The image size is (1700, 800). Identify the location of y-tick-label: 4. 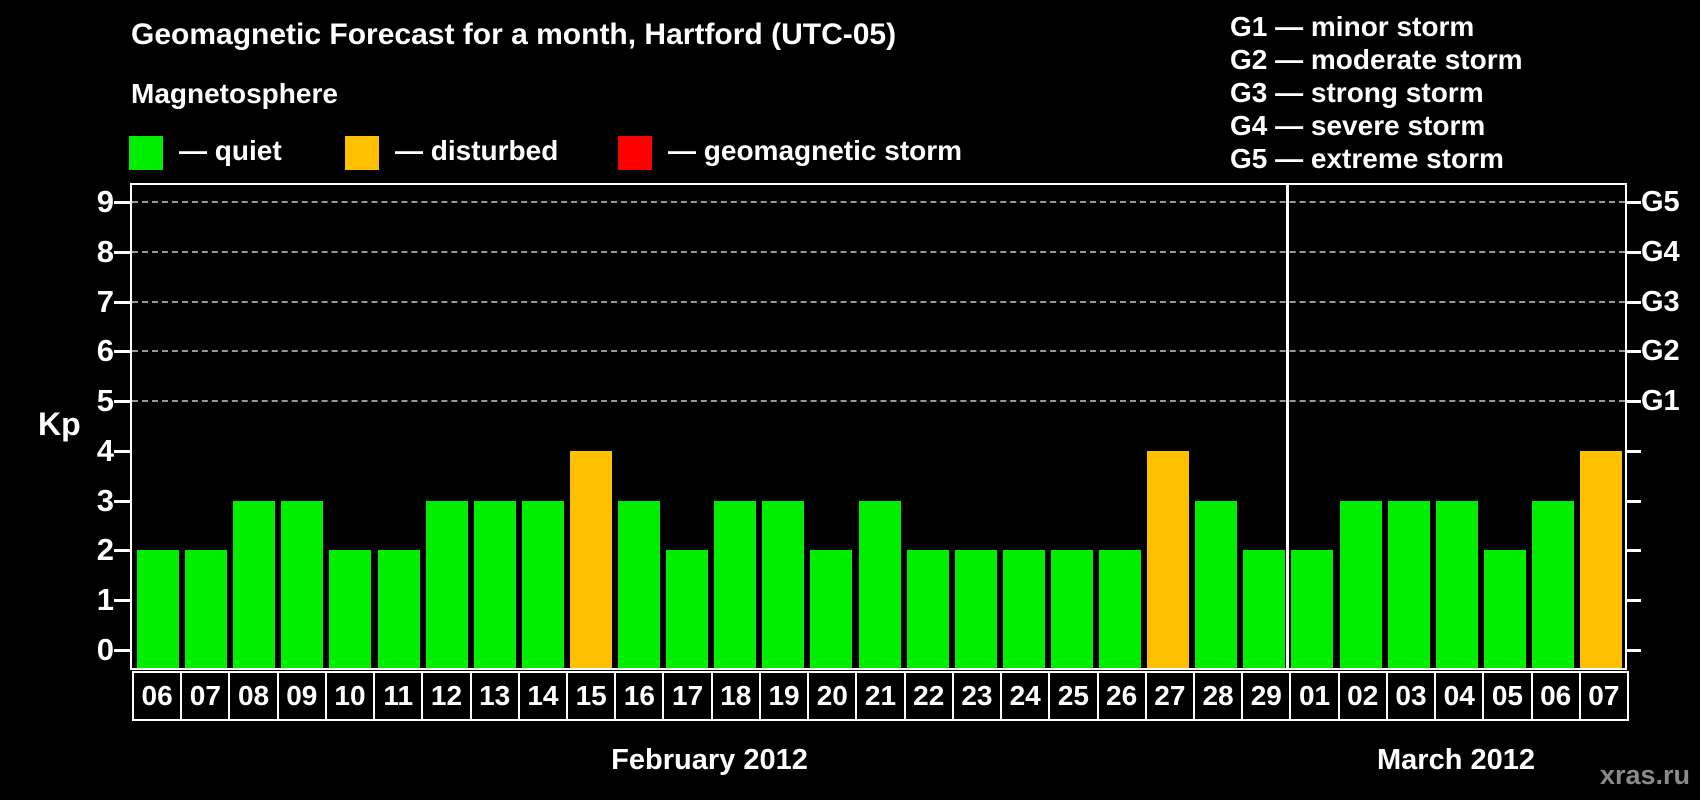
(105, 450).